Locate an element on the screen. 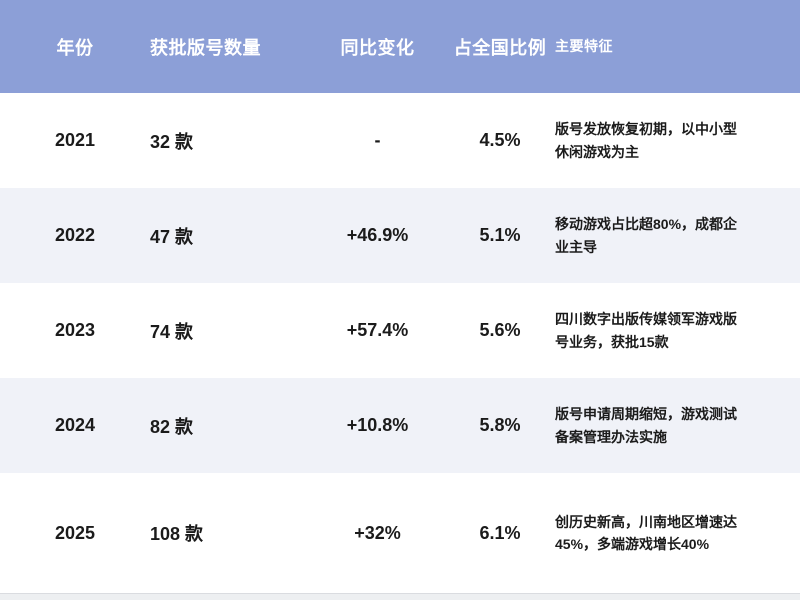 The height and width of the screenshot is (600, 800). header-year: 年份 is located at coordinates (75, 47).